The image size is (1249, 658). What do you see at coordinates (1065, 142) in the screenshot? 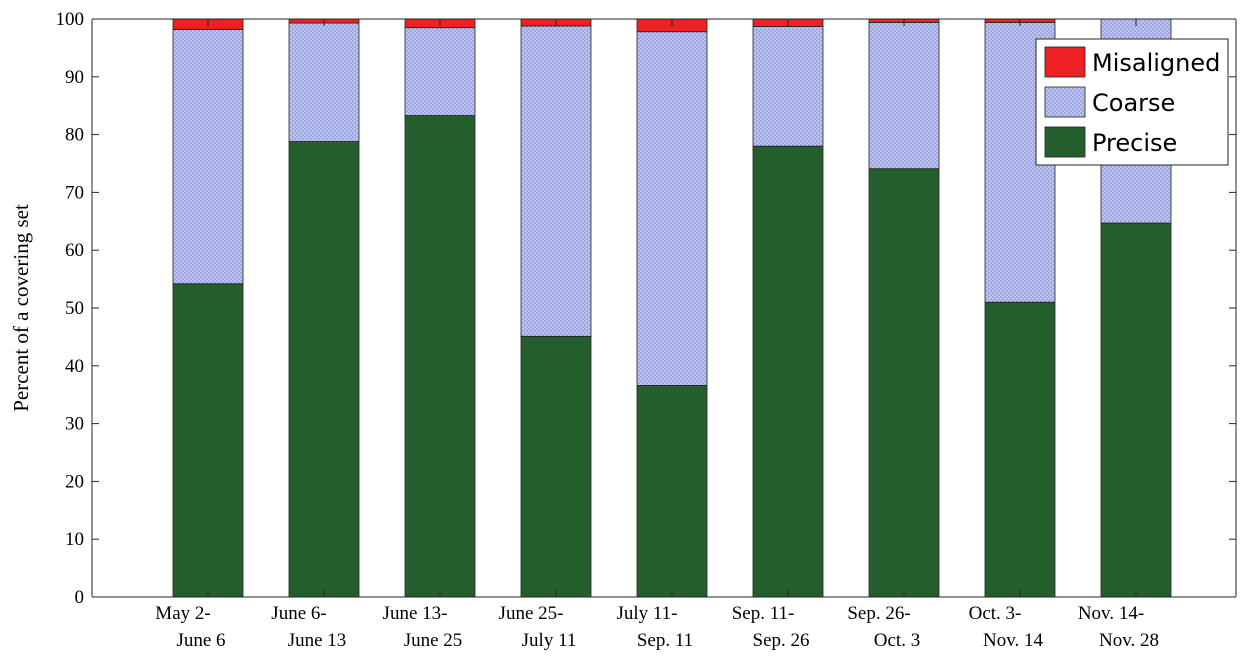
I see `legend-swatch-precise` at bounding box center [1065, 142].